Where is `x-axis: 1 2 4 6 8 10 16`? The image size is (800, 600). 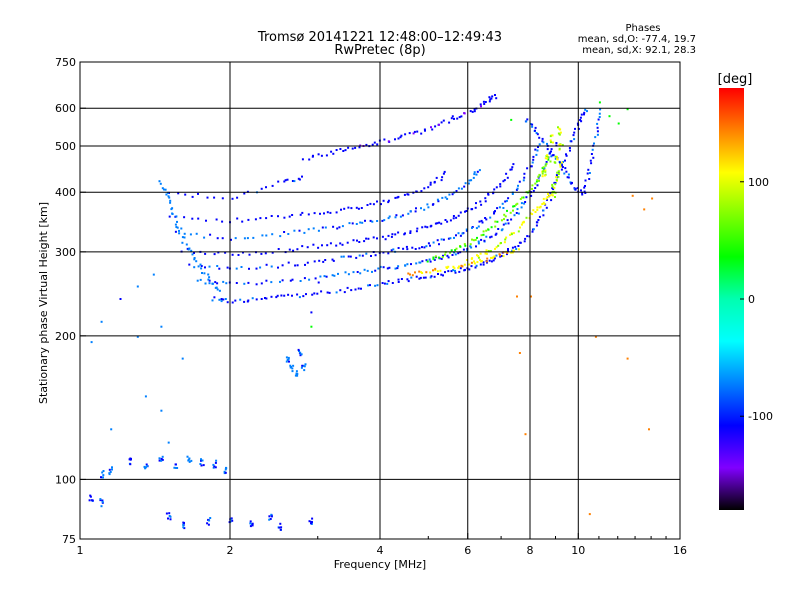
x-axis: 1 2 4 6 8 10 16 is located at coordinates (382, 545).